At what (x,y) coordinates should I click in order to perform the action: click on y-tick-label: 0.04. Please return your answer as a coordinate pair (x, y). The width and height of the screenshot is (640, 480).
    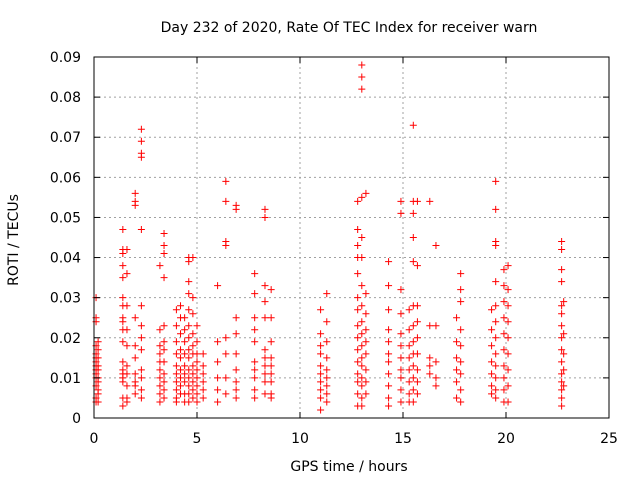
    Looking at the image, I should click on (65, 259).